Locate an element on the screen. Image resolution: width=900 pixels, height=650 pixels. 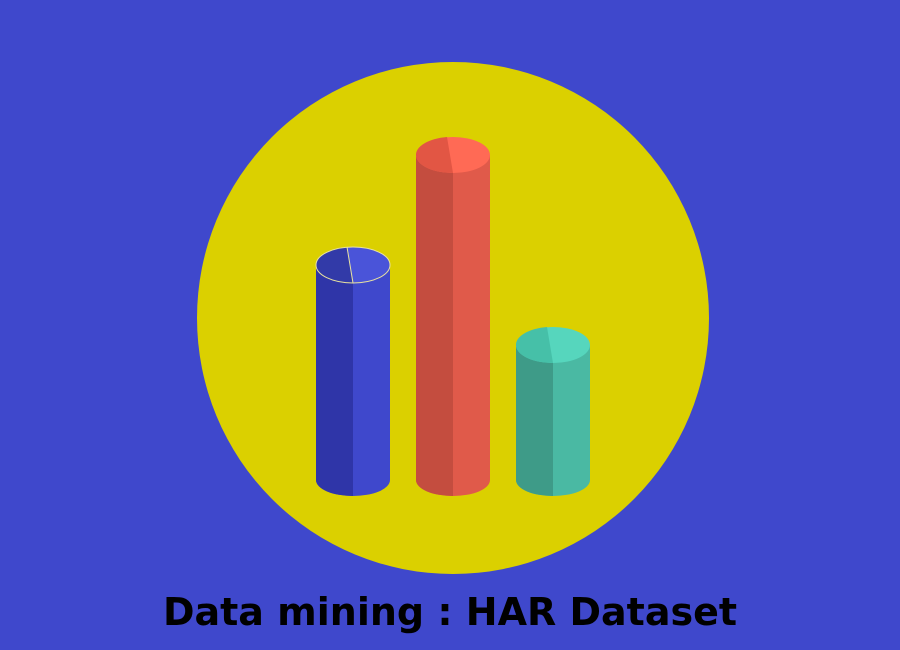
cylinder-blue is located at coordinates (353, 371).